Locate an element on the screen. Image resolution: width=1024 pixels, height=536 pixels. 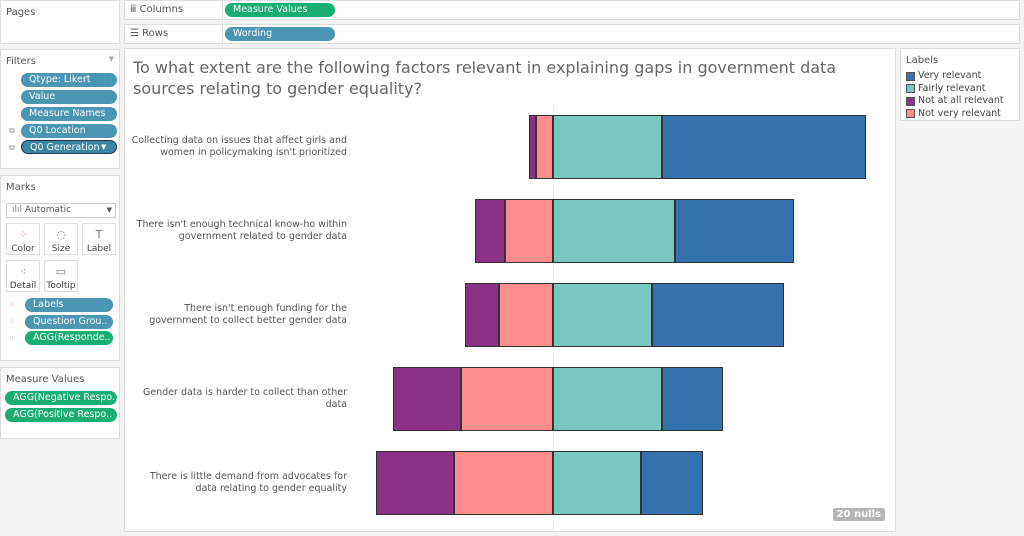
measure-negative: AGG(Negative Respo.. is located at coordinates (61, 398).